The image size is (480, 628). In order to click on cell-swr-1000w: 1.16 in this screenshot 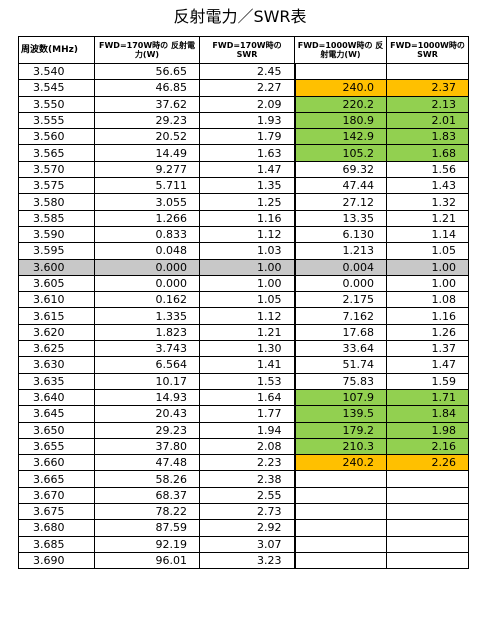, I will do `click(427, 316)`.